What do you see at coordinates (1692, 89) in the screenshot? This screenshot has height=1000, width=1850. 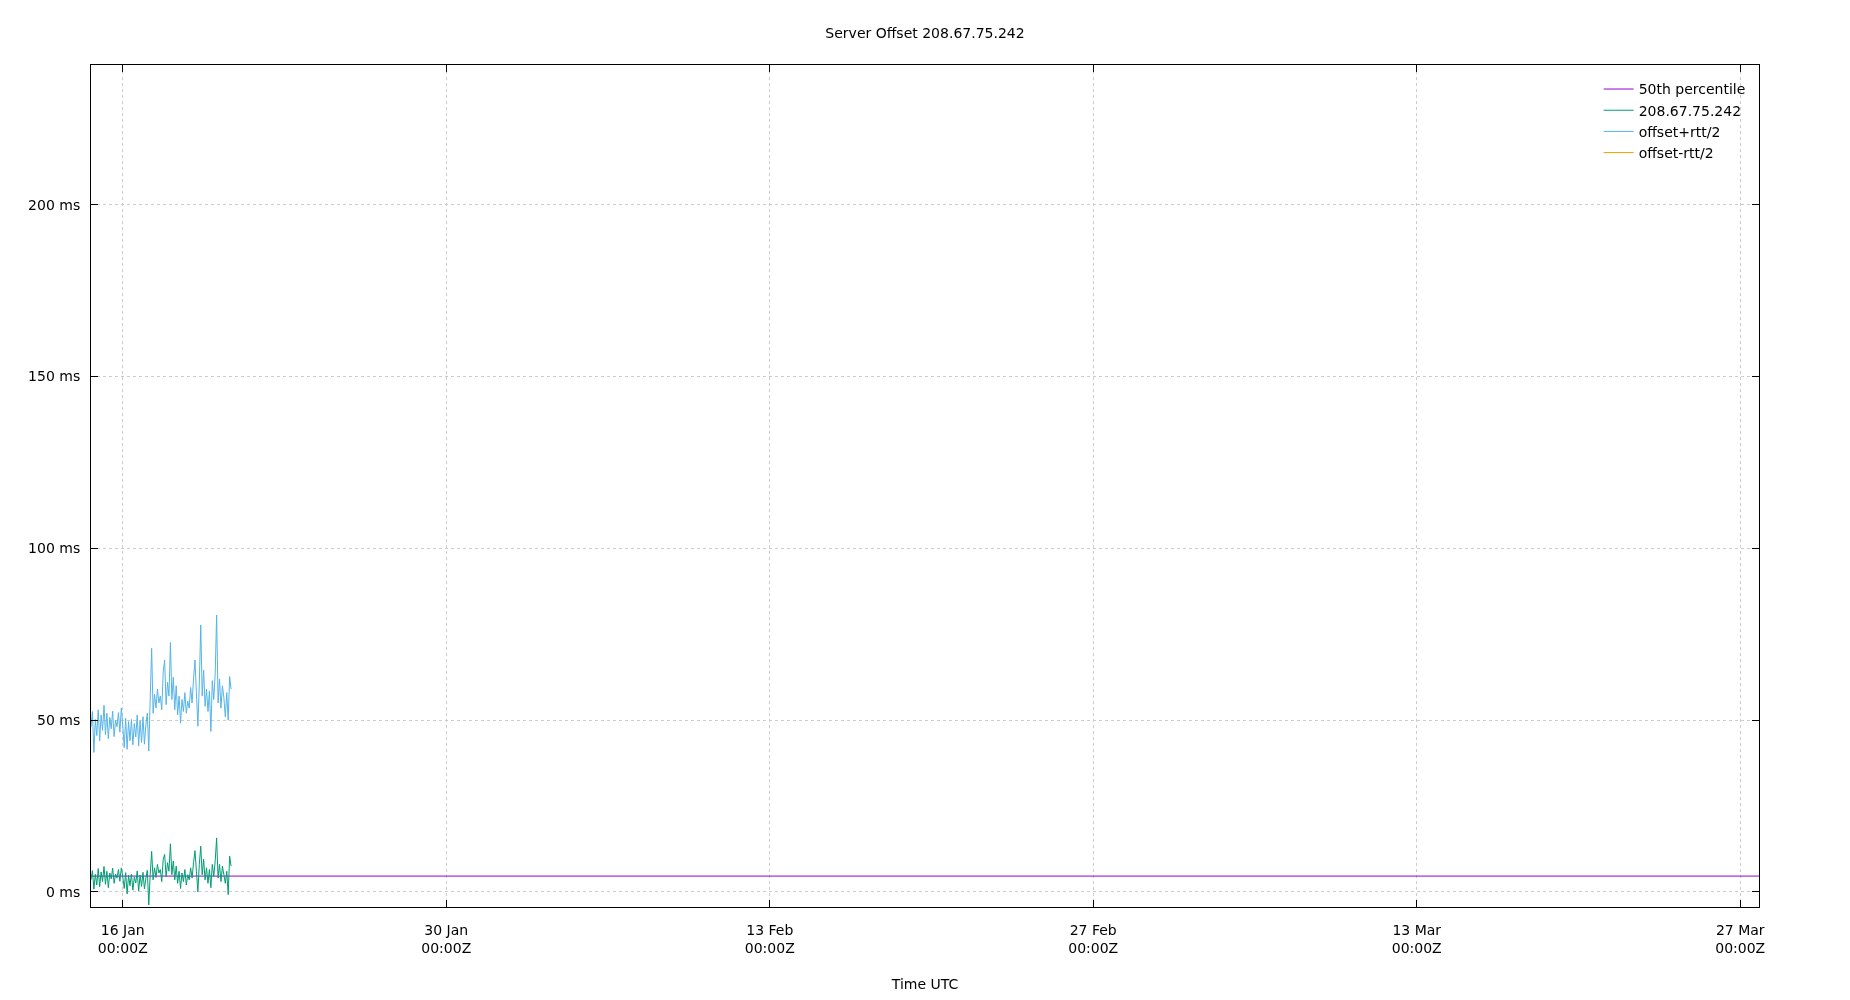 I see `legend-label: 50th percentile` at bounding box center [1692, 89].